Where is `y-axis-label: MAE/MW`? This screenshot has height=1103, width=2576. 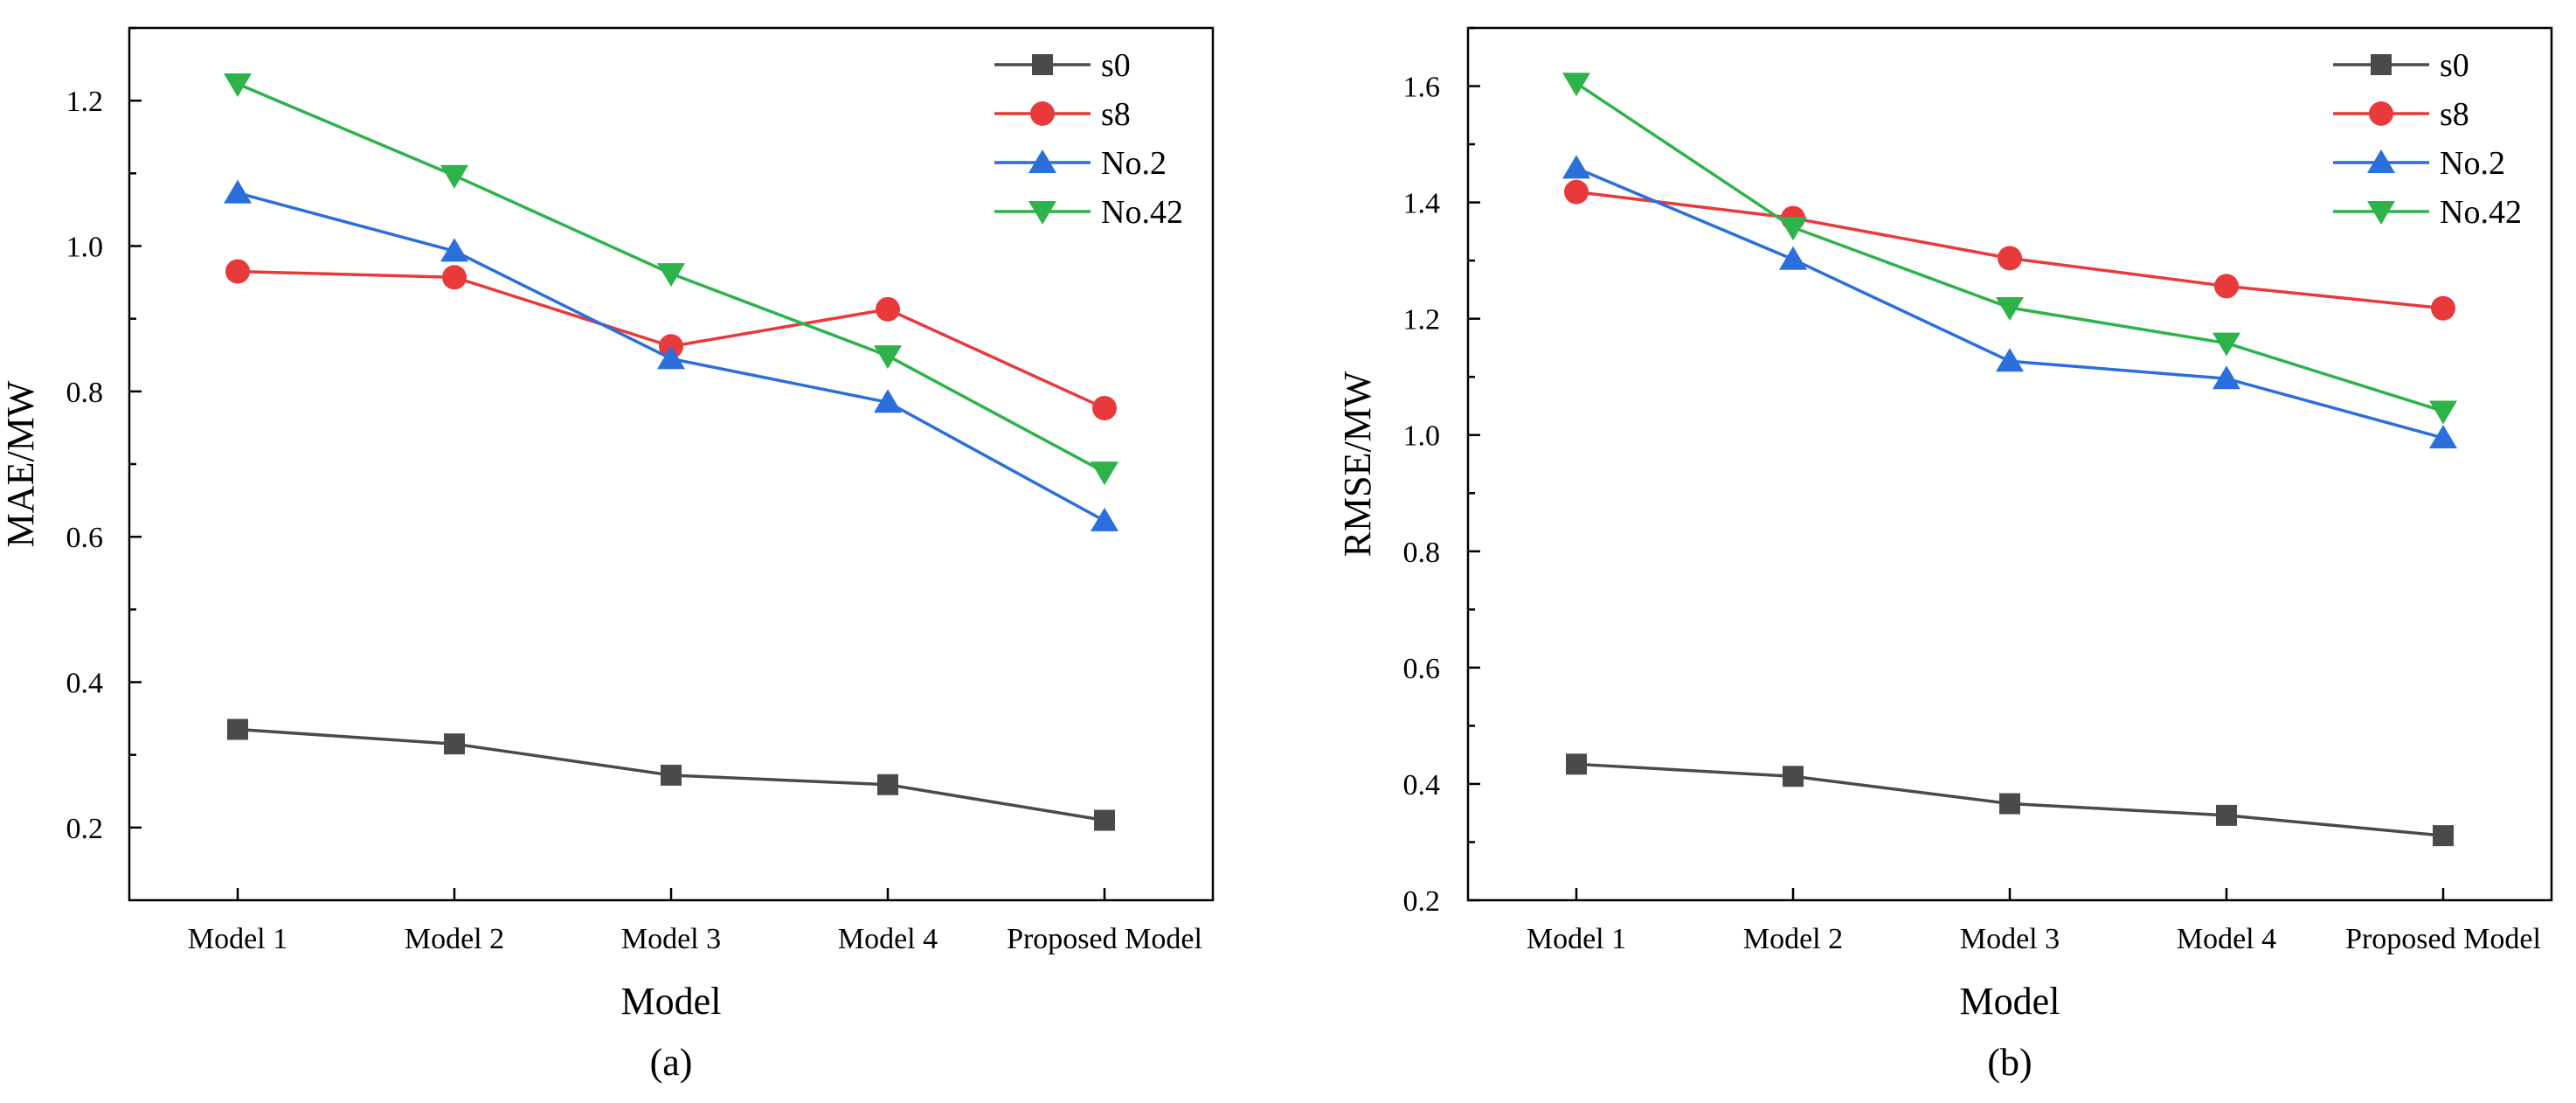 y-axis-label: MAE/MW is located at coordinates (21, 463).